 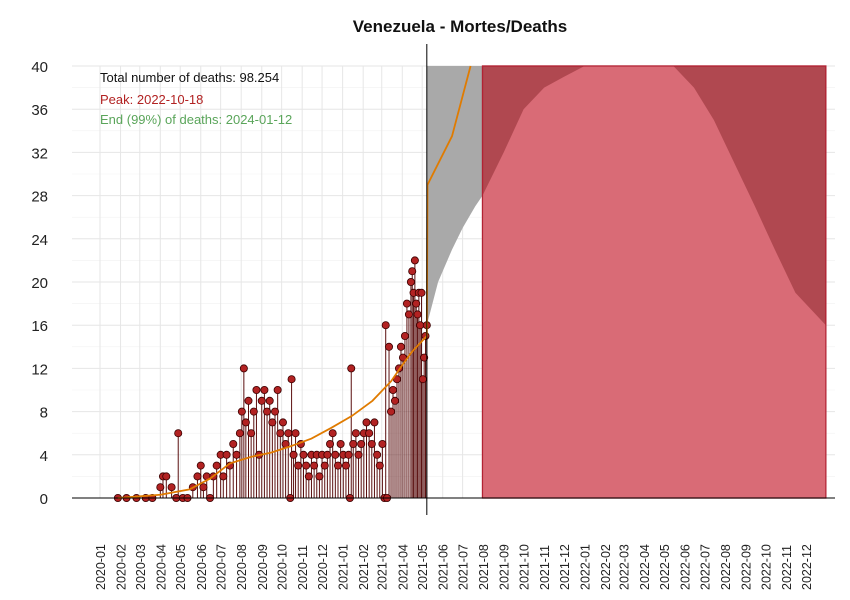 I want to click on y-tick-label: 32, so click(x=39, y=153).